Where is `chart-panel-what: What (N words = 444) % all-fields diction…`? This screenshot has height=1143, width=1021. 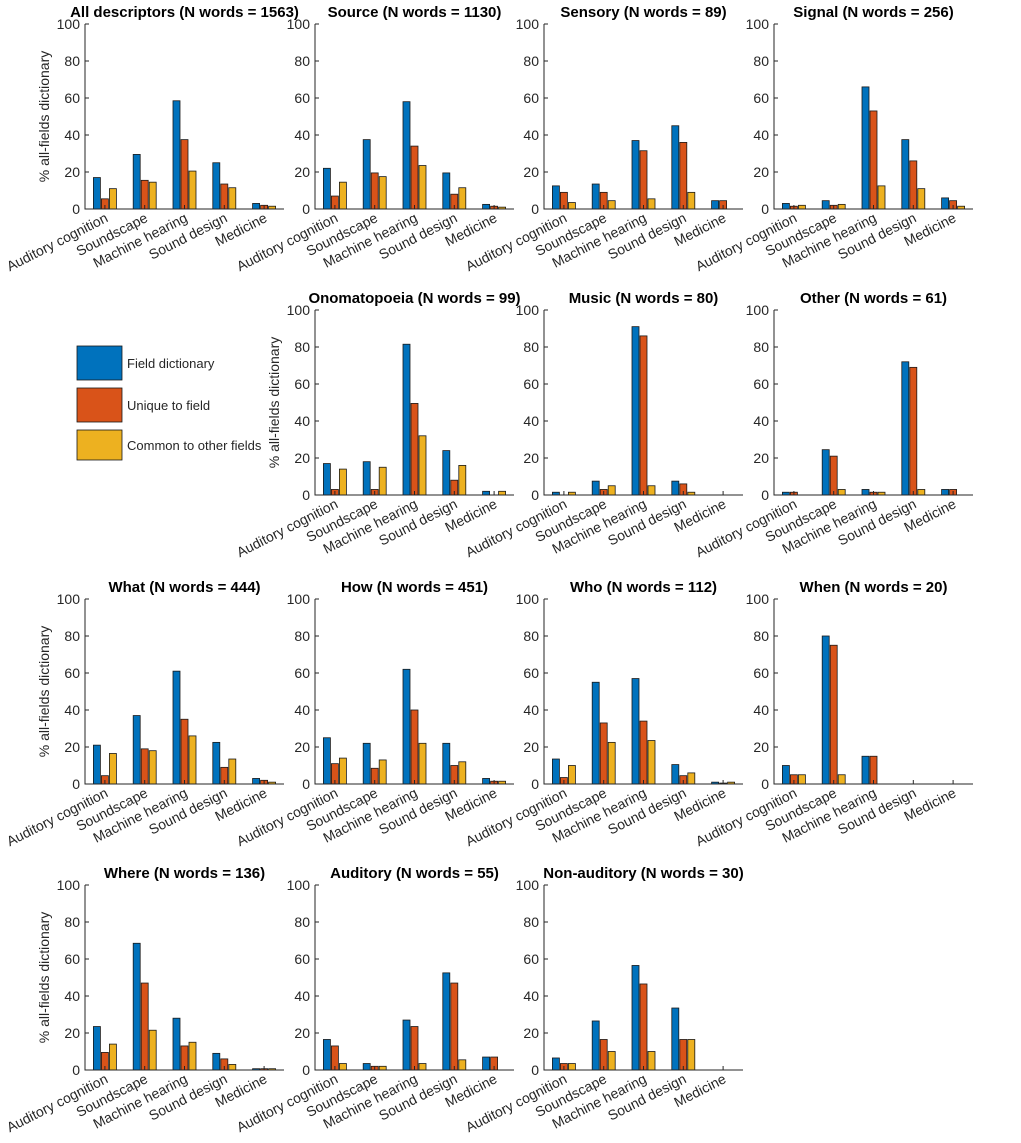
chart-panel-what: What (N words = 444) % all-fields diction… is located at coordinates (144, 714).